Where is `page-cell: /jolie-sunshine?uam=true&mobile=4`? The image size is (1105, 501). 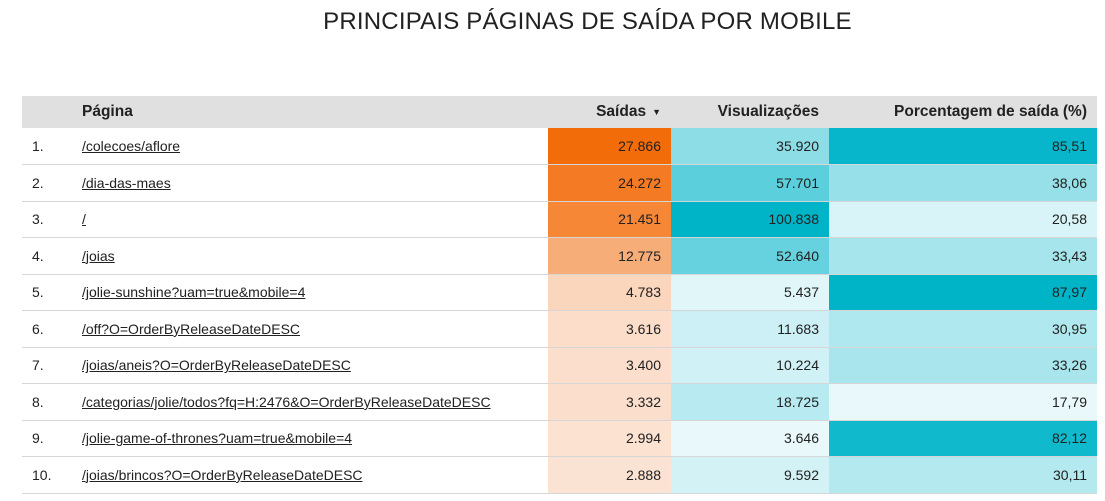
page-cell: /jolie-sunshine?uam=true&mobile=4 is located at coordinates (310, 292).